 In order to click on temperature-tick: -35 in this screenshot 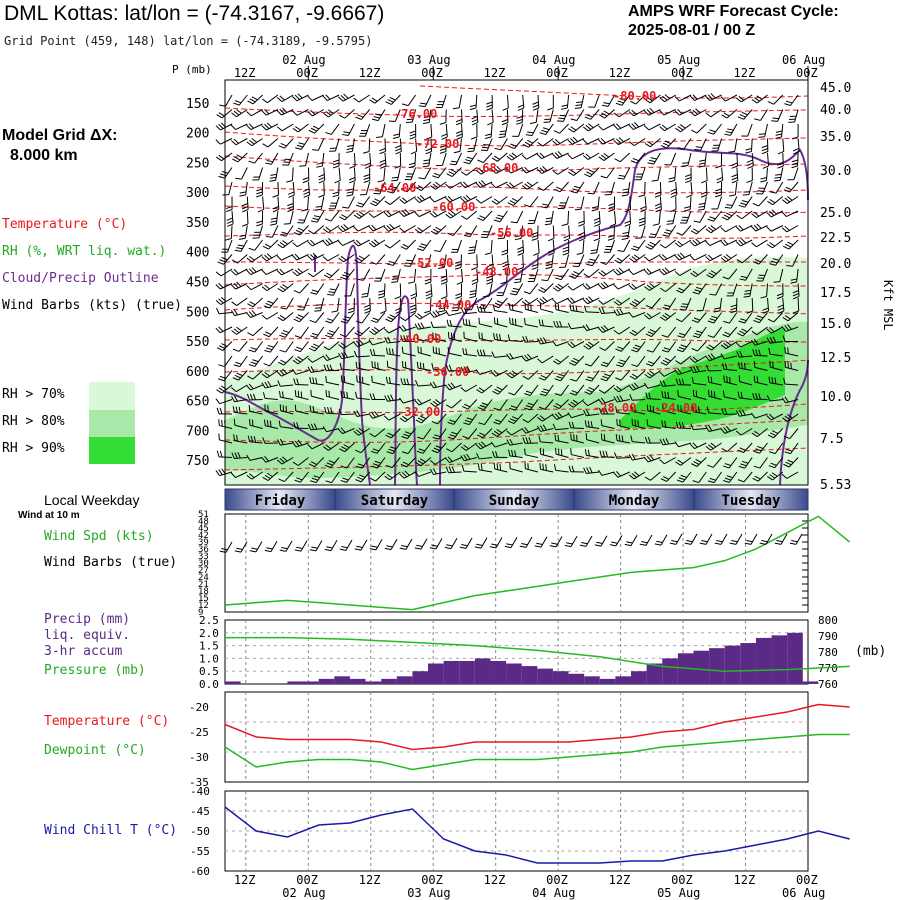, I will do `click(199, 782)`.